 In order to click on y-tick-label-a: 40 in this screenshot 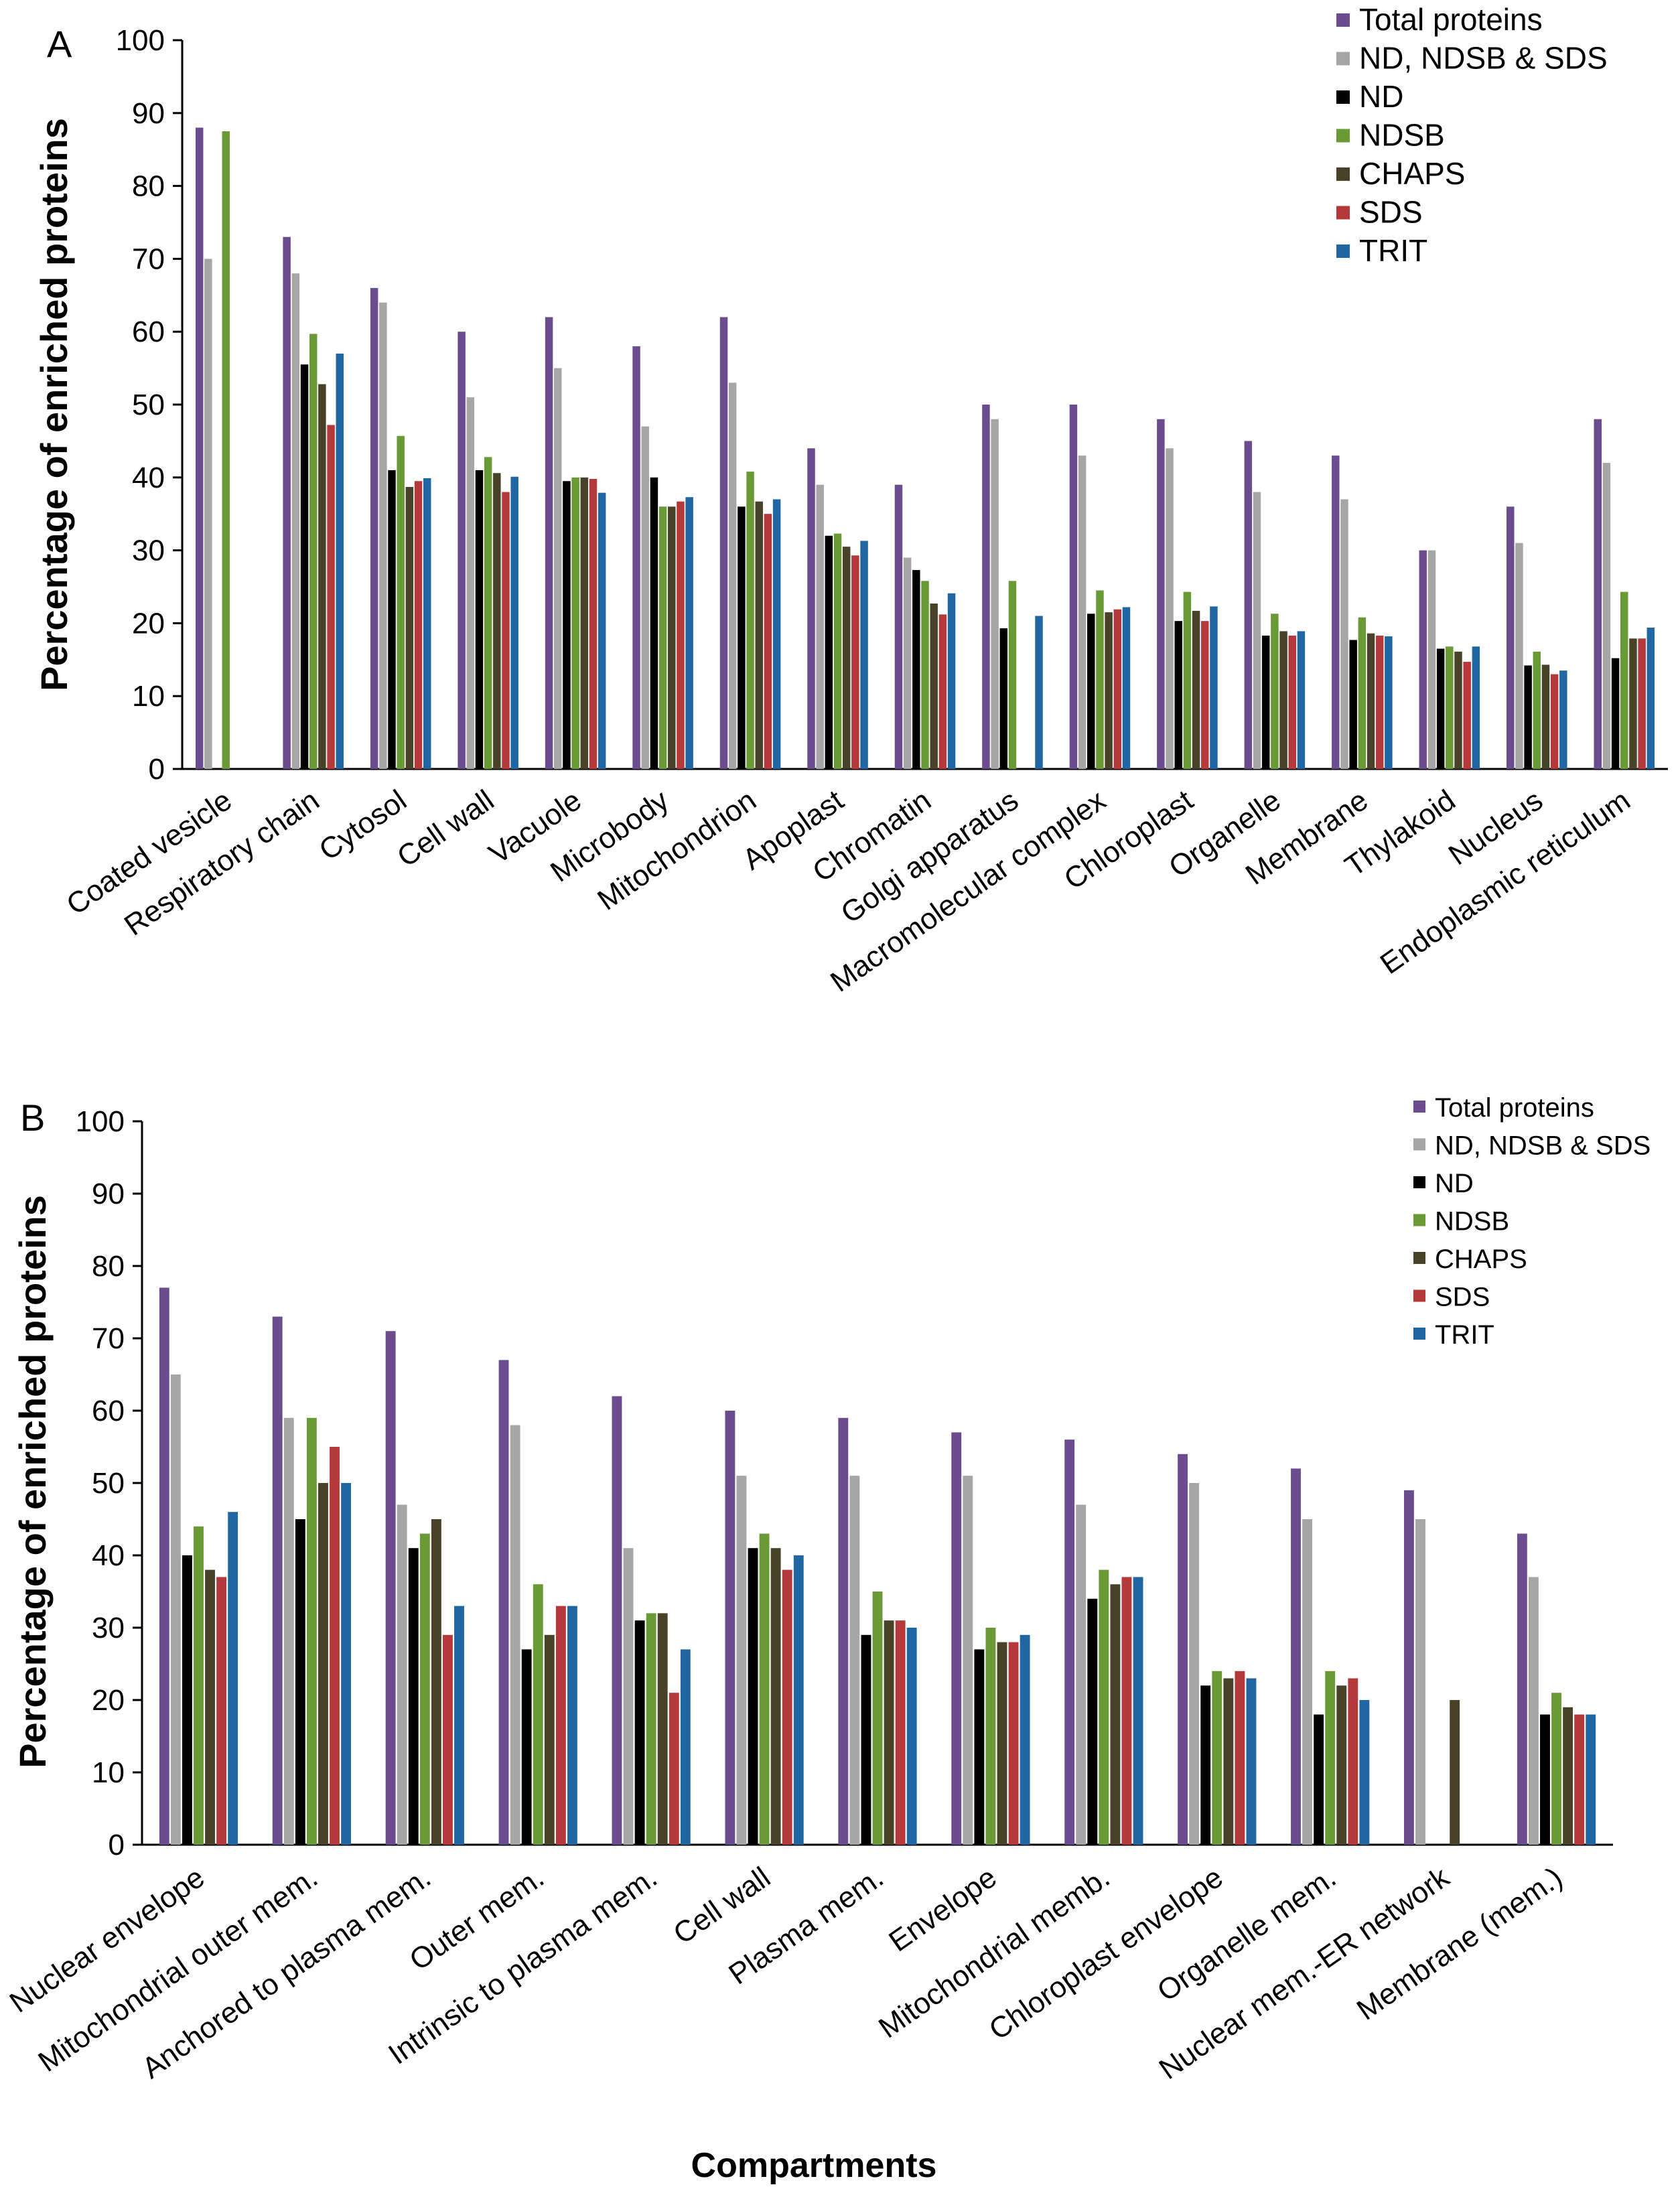, I will do `click(148, 478)`.